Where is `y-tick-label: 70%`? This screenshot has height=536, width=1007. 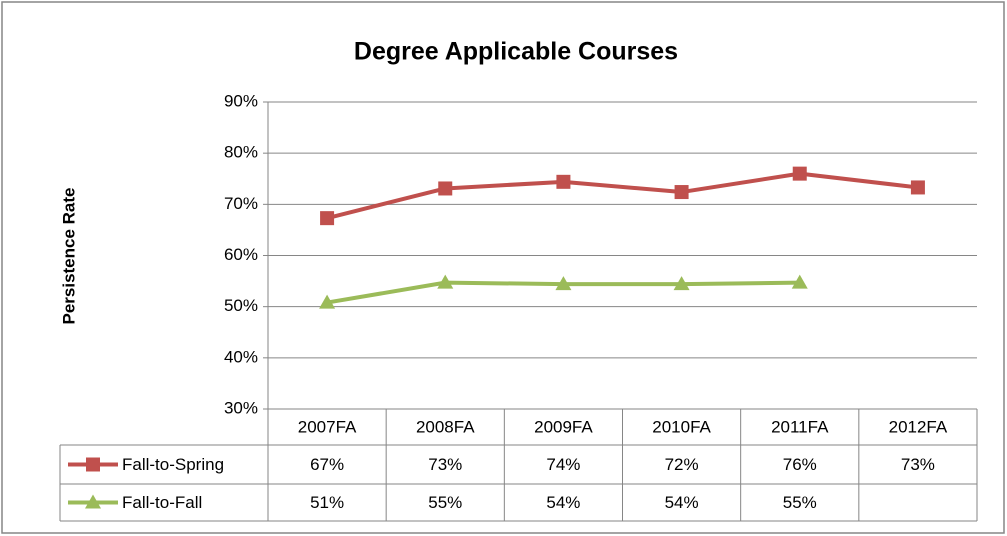 y-tick-label: 70% is located at coordinates (241, 203).